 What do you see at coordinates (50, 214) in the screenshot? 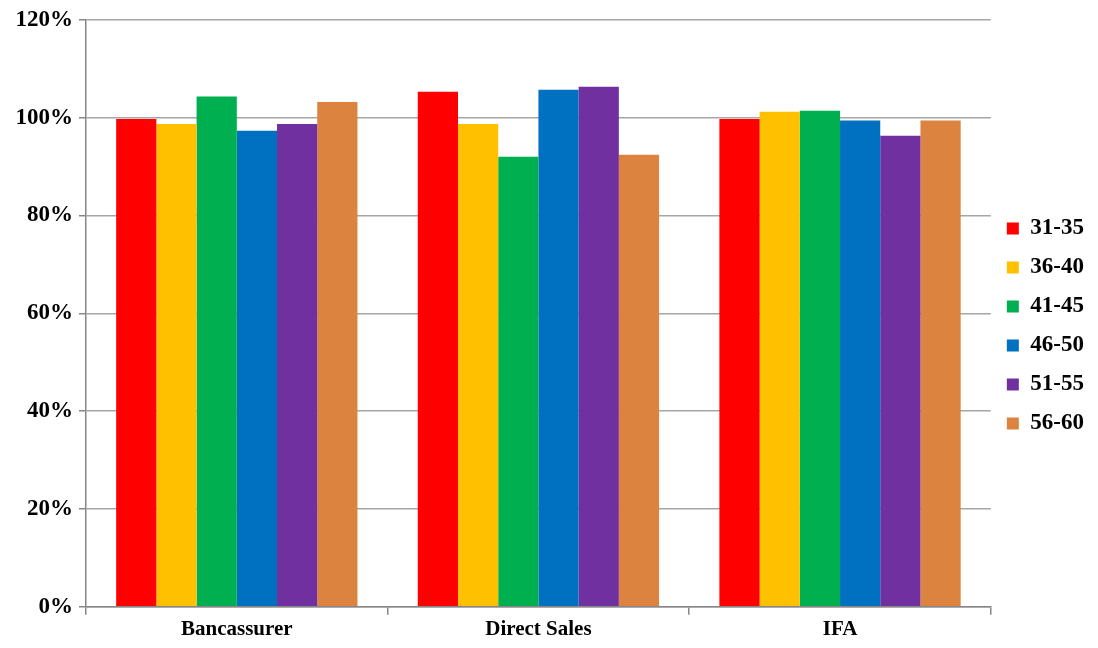
I see `y-tick-label: 80%` at bounding box center [50, 214].